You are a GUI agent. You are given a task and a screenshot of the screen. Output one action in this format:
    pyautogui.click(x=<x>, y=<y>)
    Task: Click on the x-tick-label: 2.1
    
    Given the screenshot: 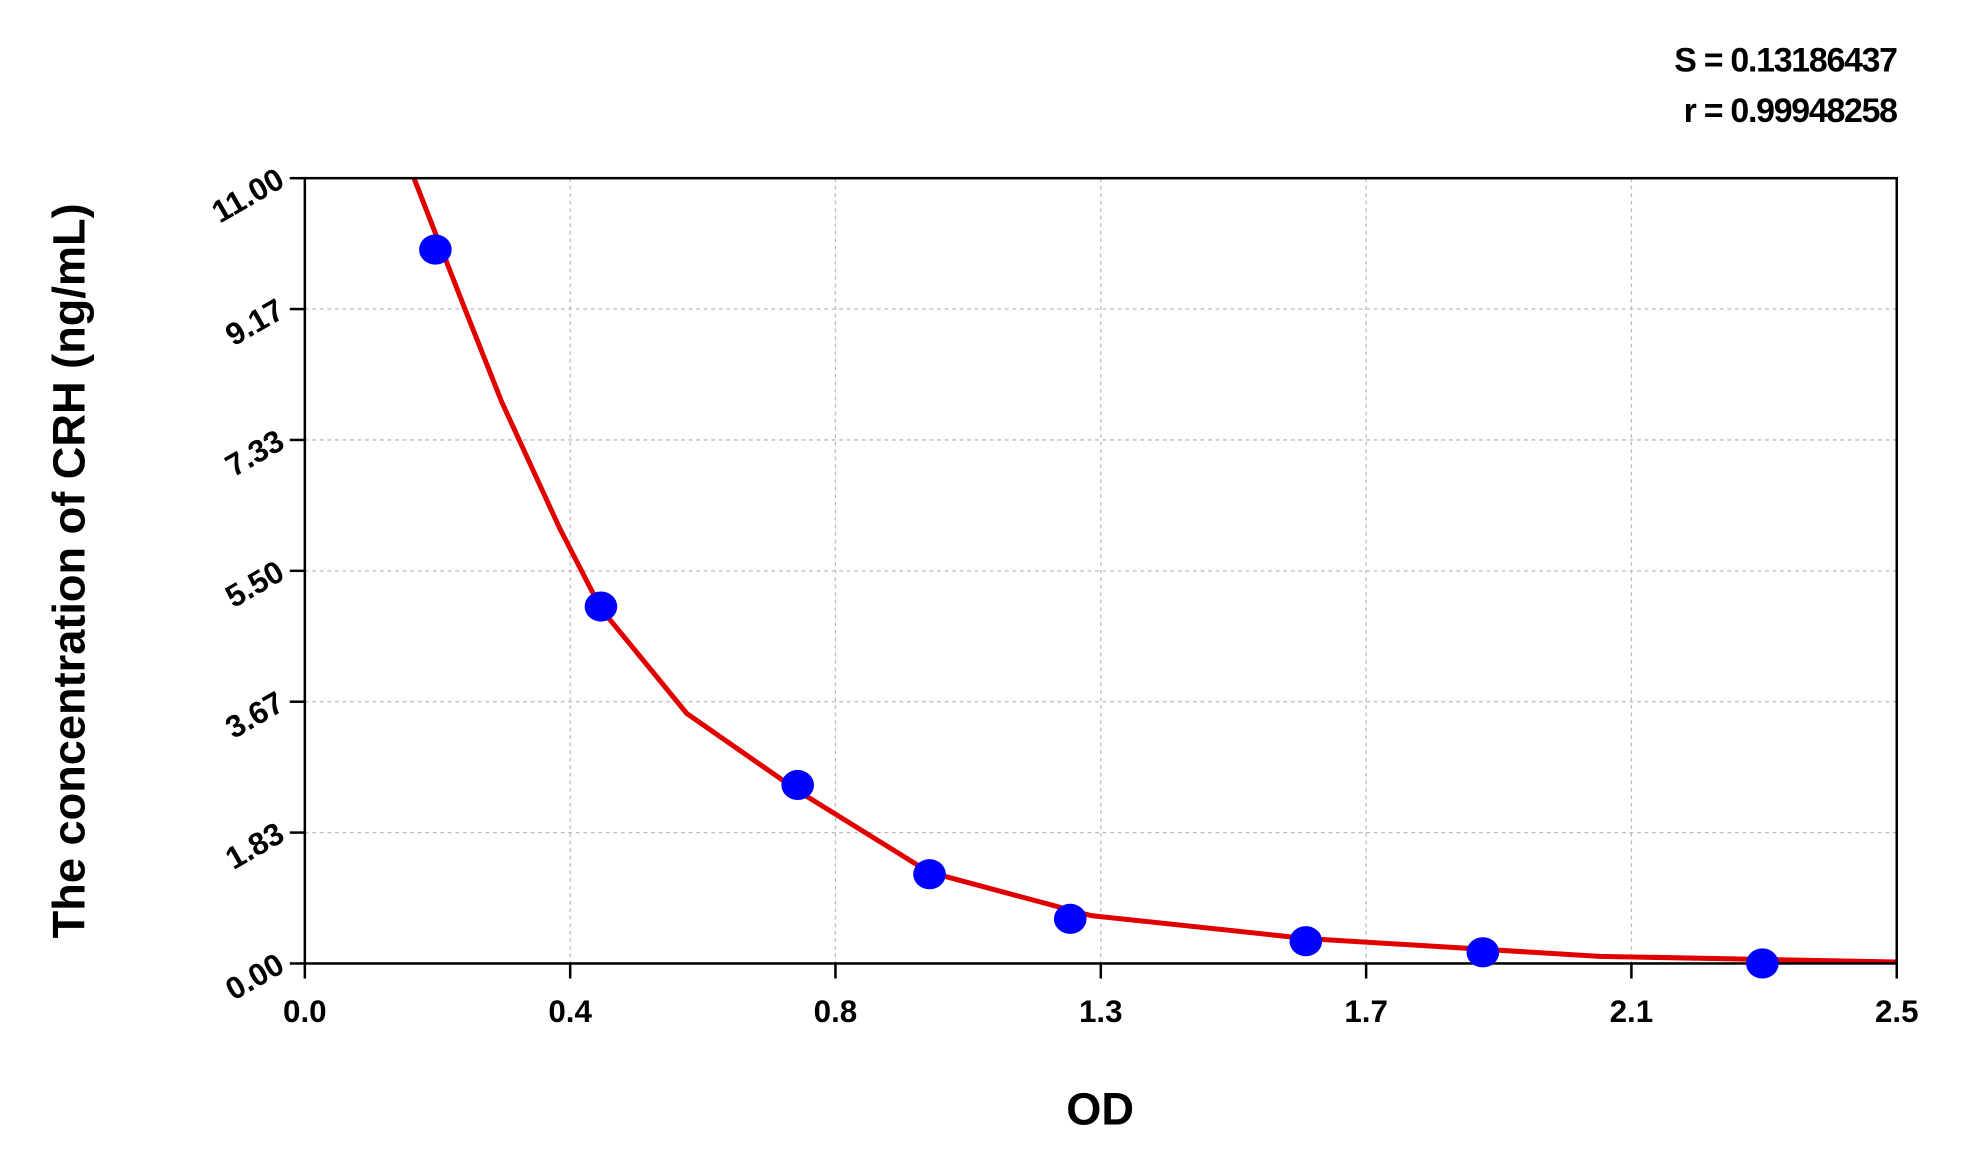 What is the action you would take?
    pyautogui.click(x=1632, y=1011)
    